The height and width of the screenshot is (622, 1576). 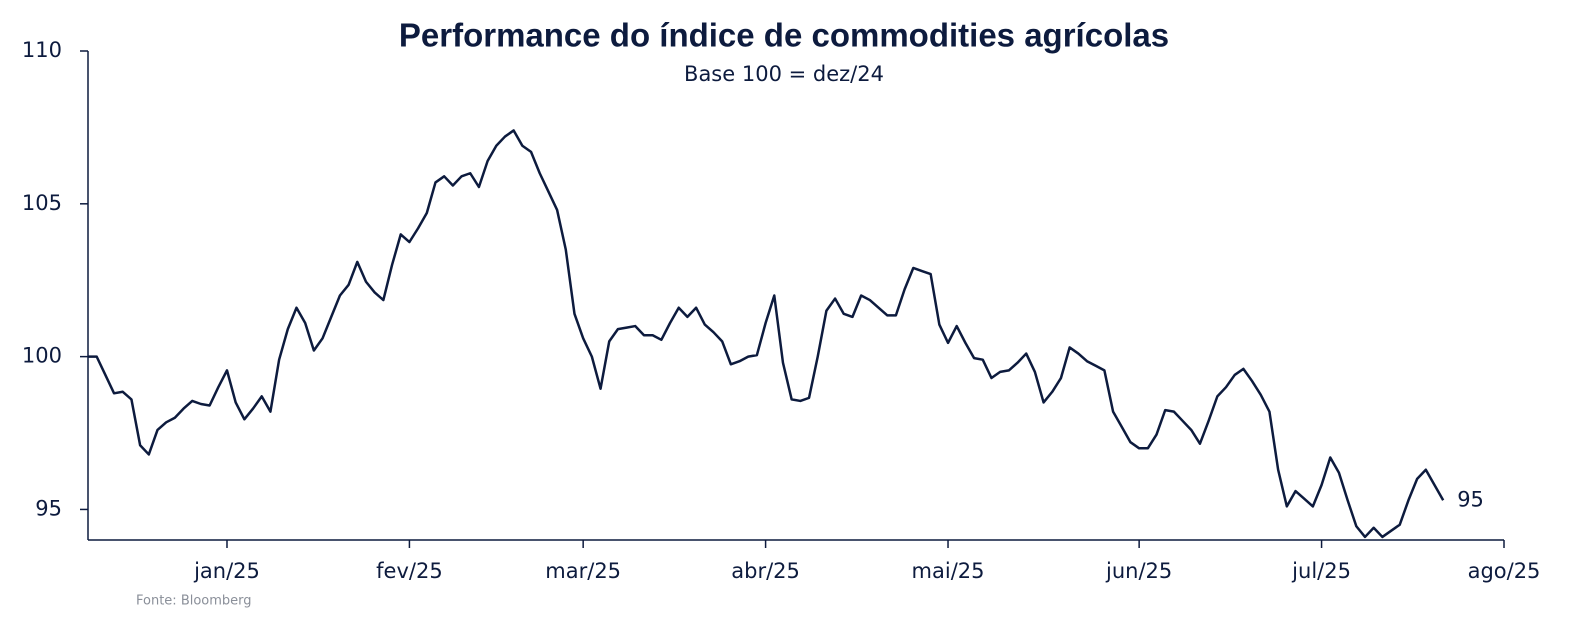 I want to click on x-tick-label: jun/25, so click(x=1138, y=571).